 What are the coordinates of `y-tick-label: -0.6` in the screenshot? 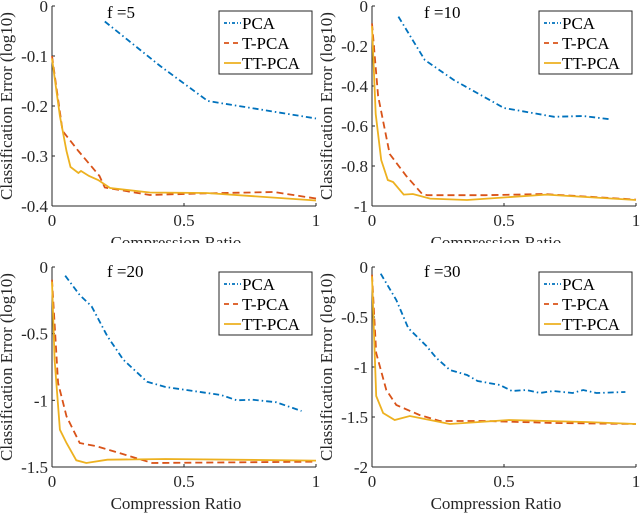 It's located at (354, 126).